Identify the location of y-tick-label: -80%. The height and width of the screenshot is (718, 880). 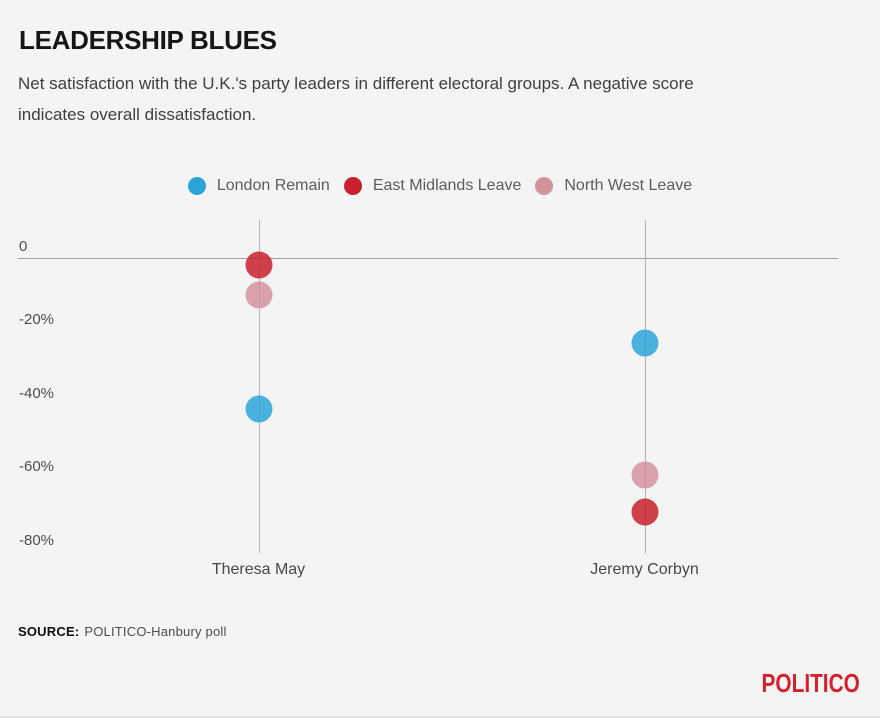
(37, 540).